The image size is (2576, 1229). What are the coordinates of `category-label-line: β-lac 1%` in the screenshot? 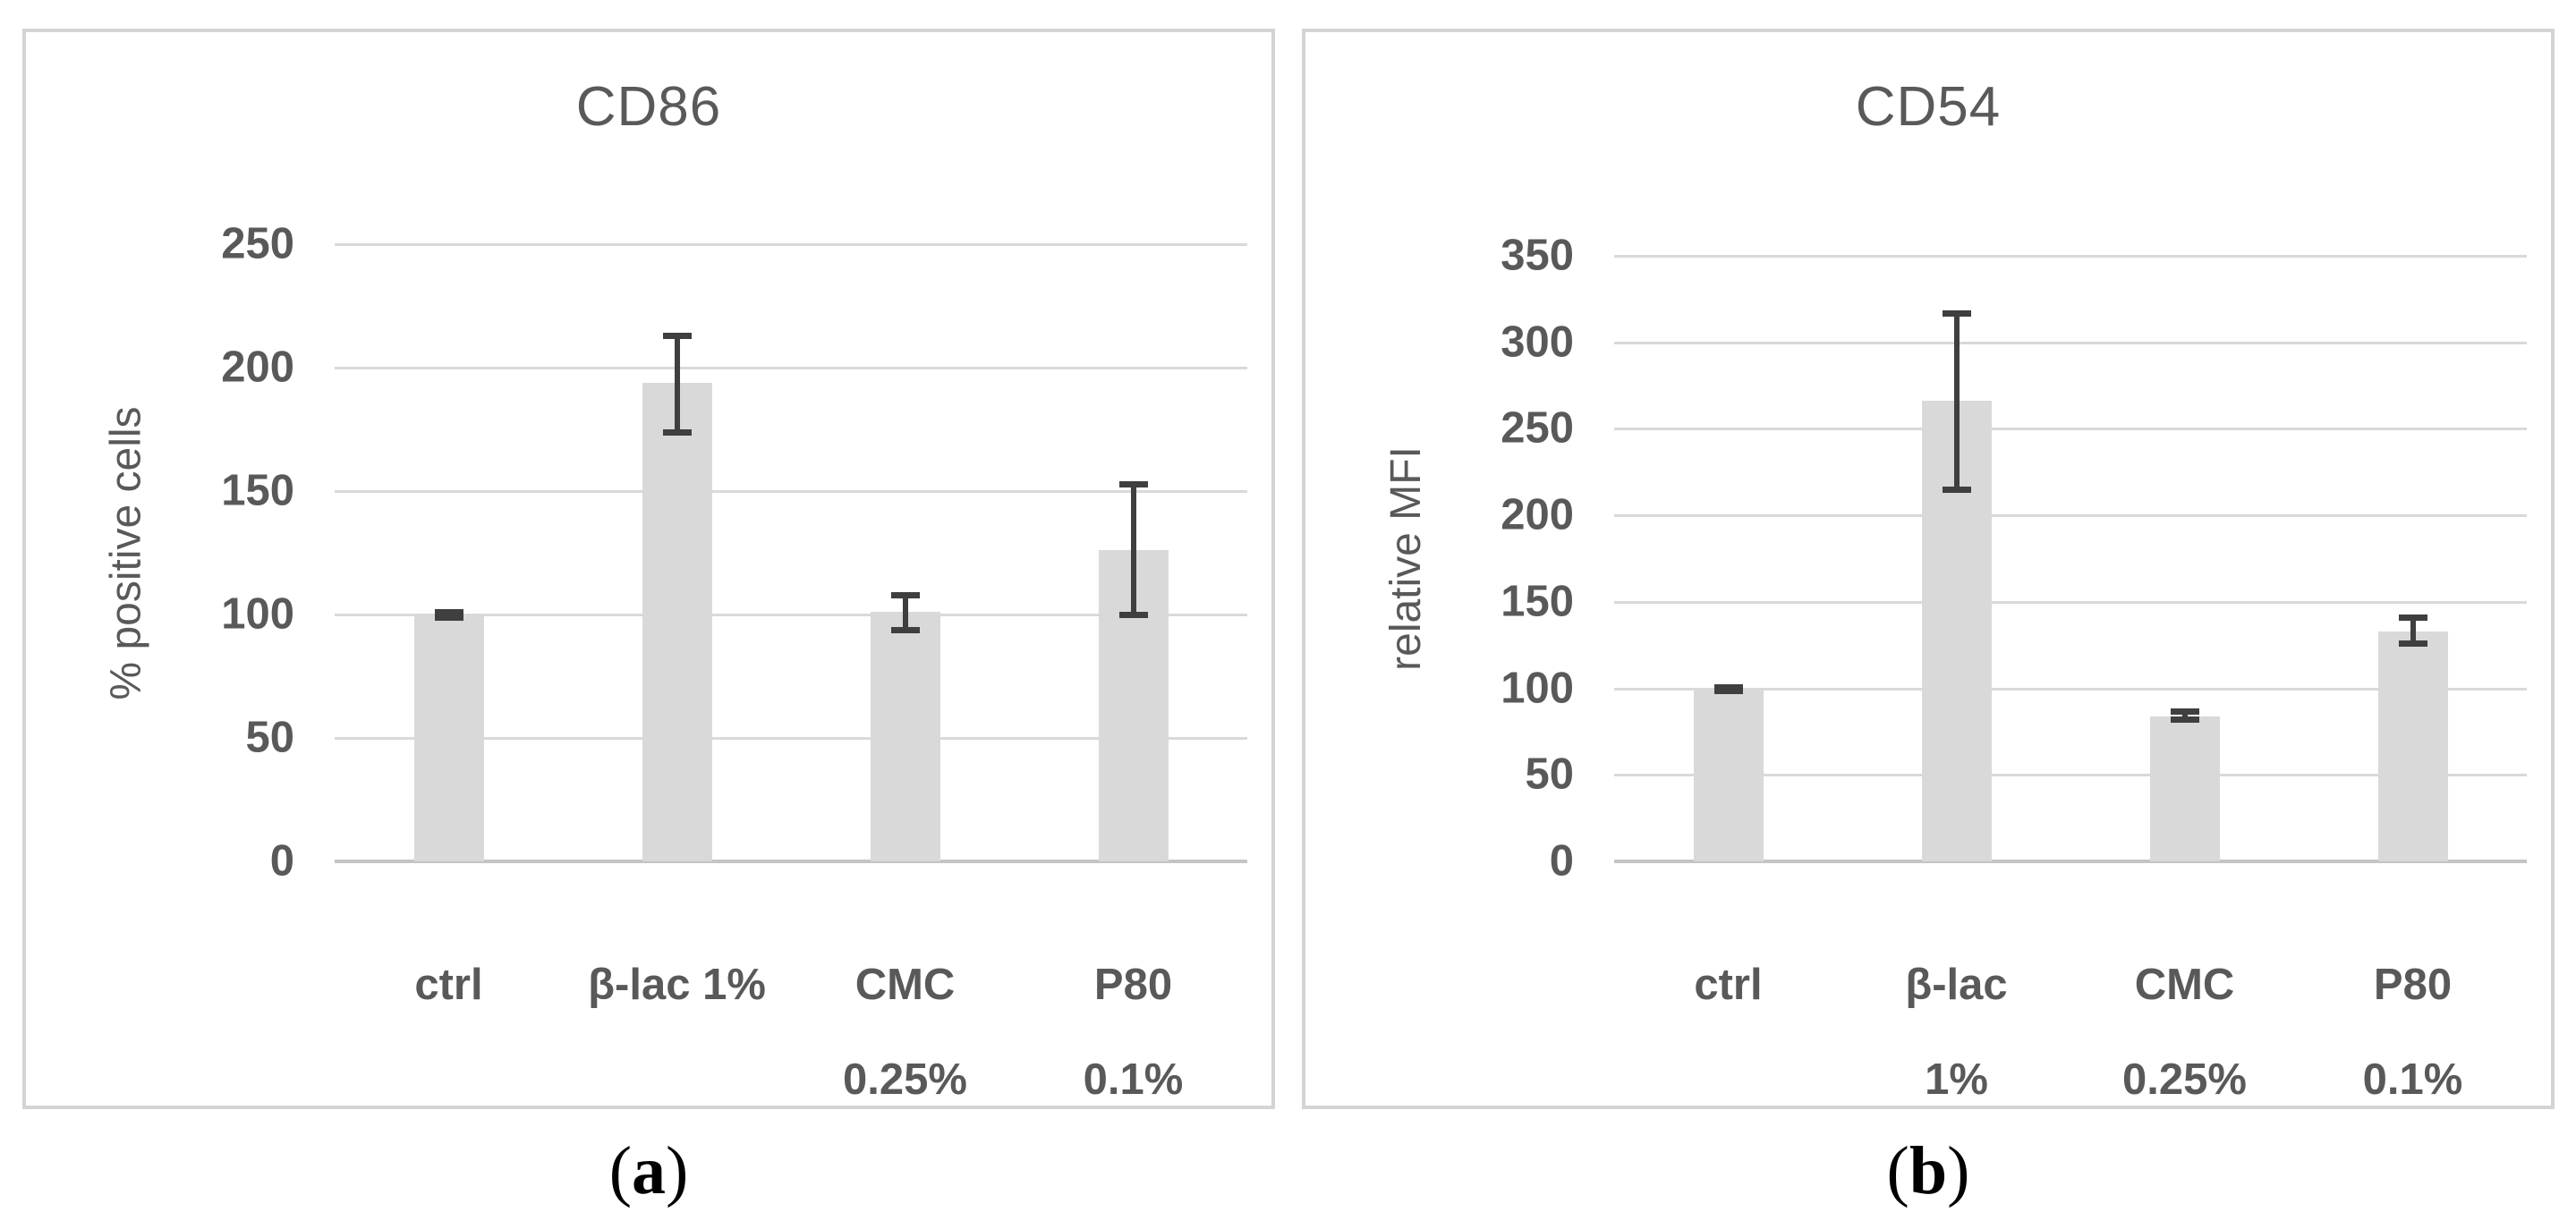 It's located at (677, 985).